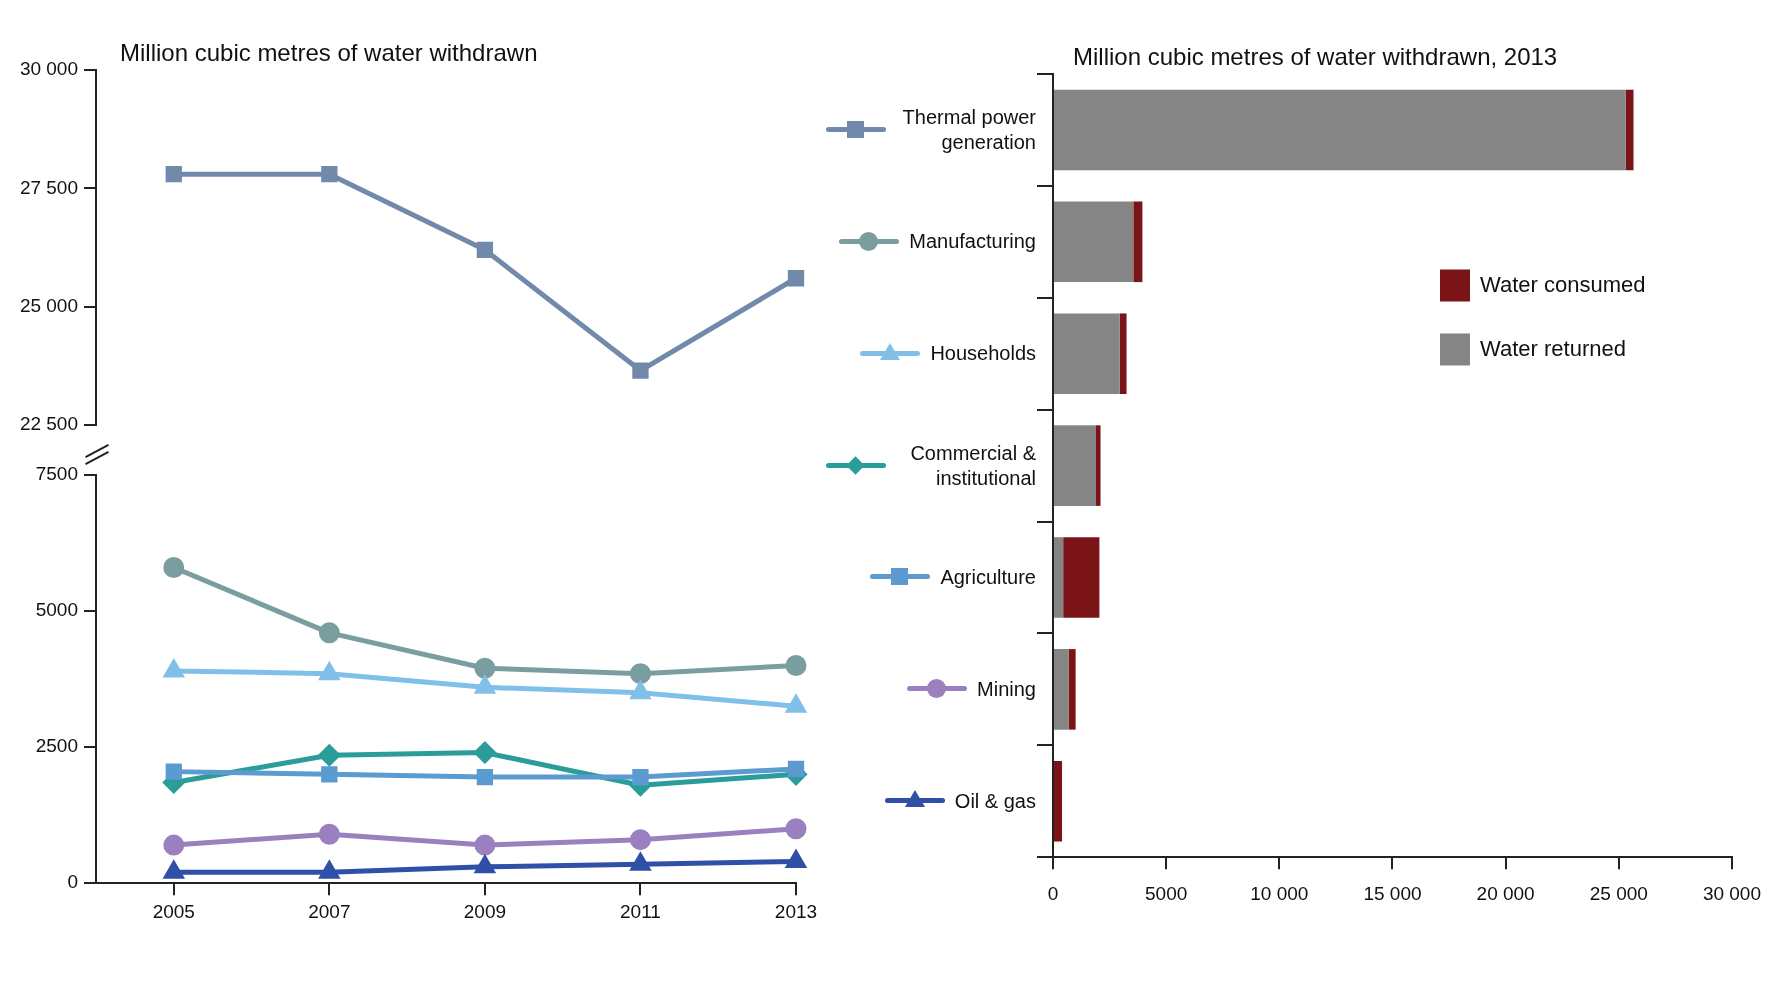 The height and width of the screenshot is (989, 1775). I want to click on y-tick-label: 30 000, so click(48, 69).